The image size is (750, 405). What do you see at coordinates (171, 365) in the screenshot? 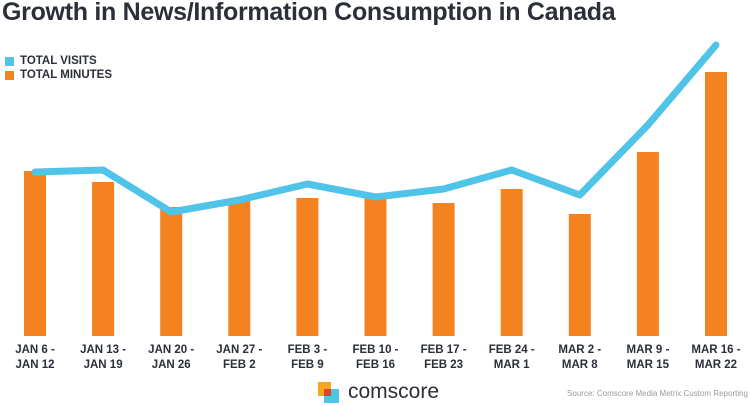
I see `x-tick-label: JAN 26` at bounding box center [171, 365].